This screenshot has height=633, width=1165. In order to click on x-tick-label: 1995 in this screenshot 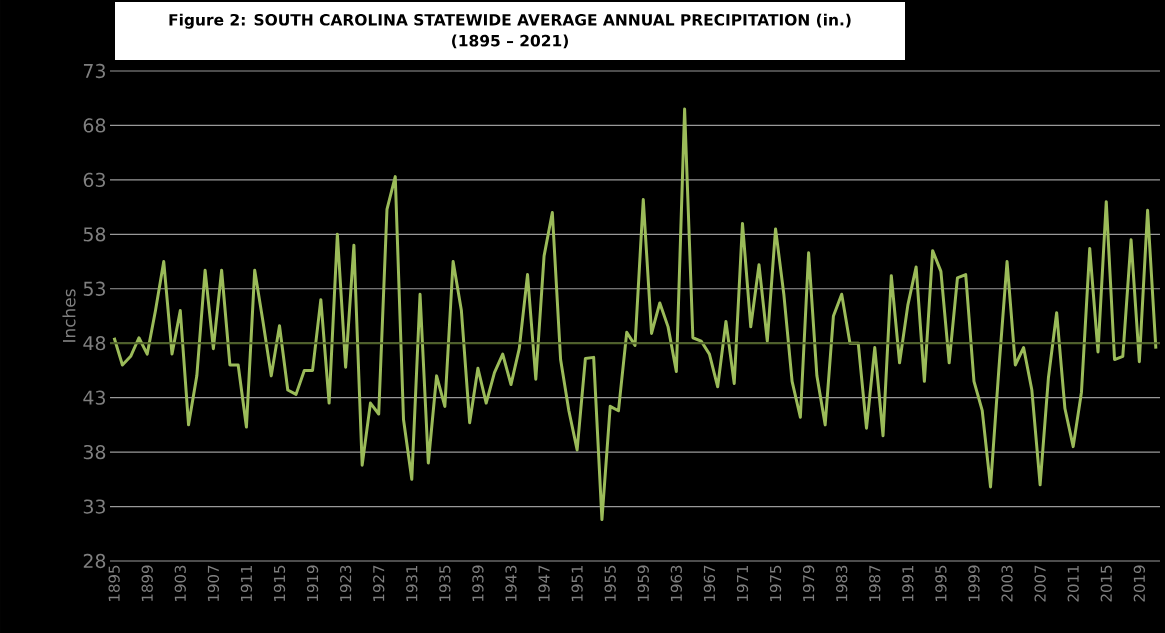, I will do `click(941, 583)`.